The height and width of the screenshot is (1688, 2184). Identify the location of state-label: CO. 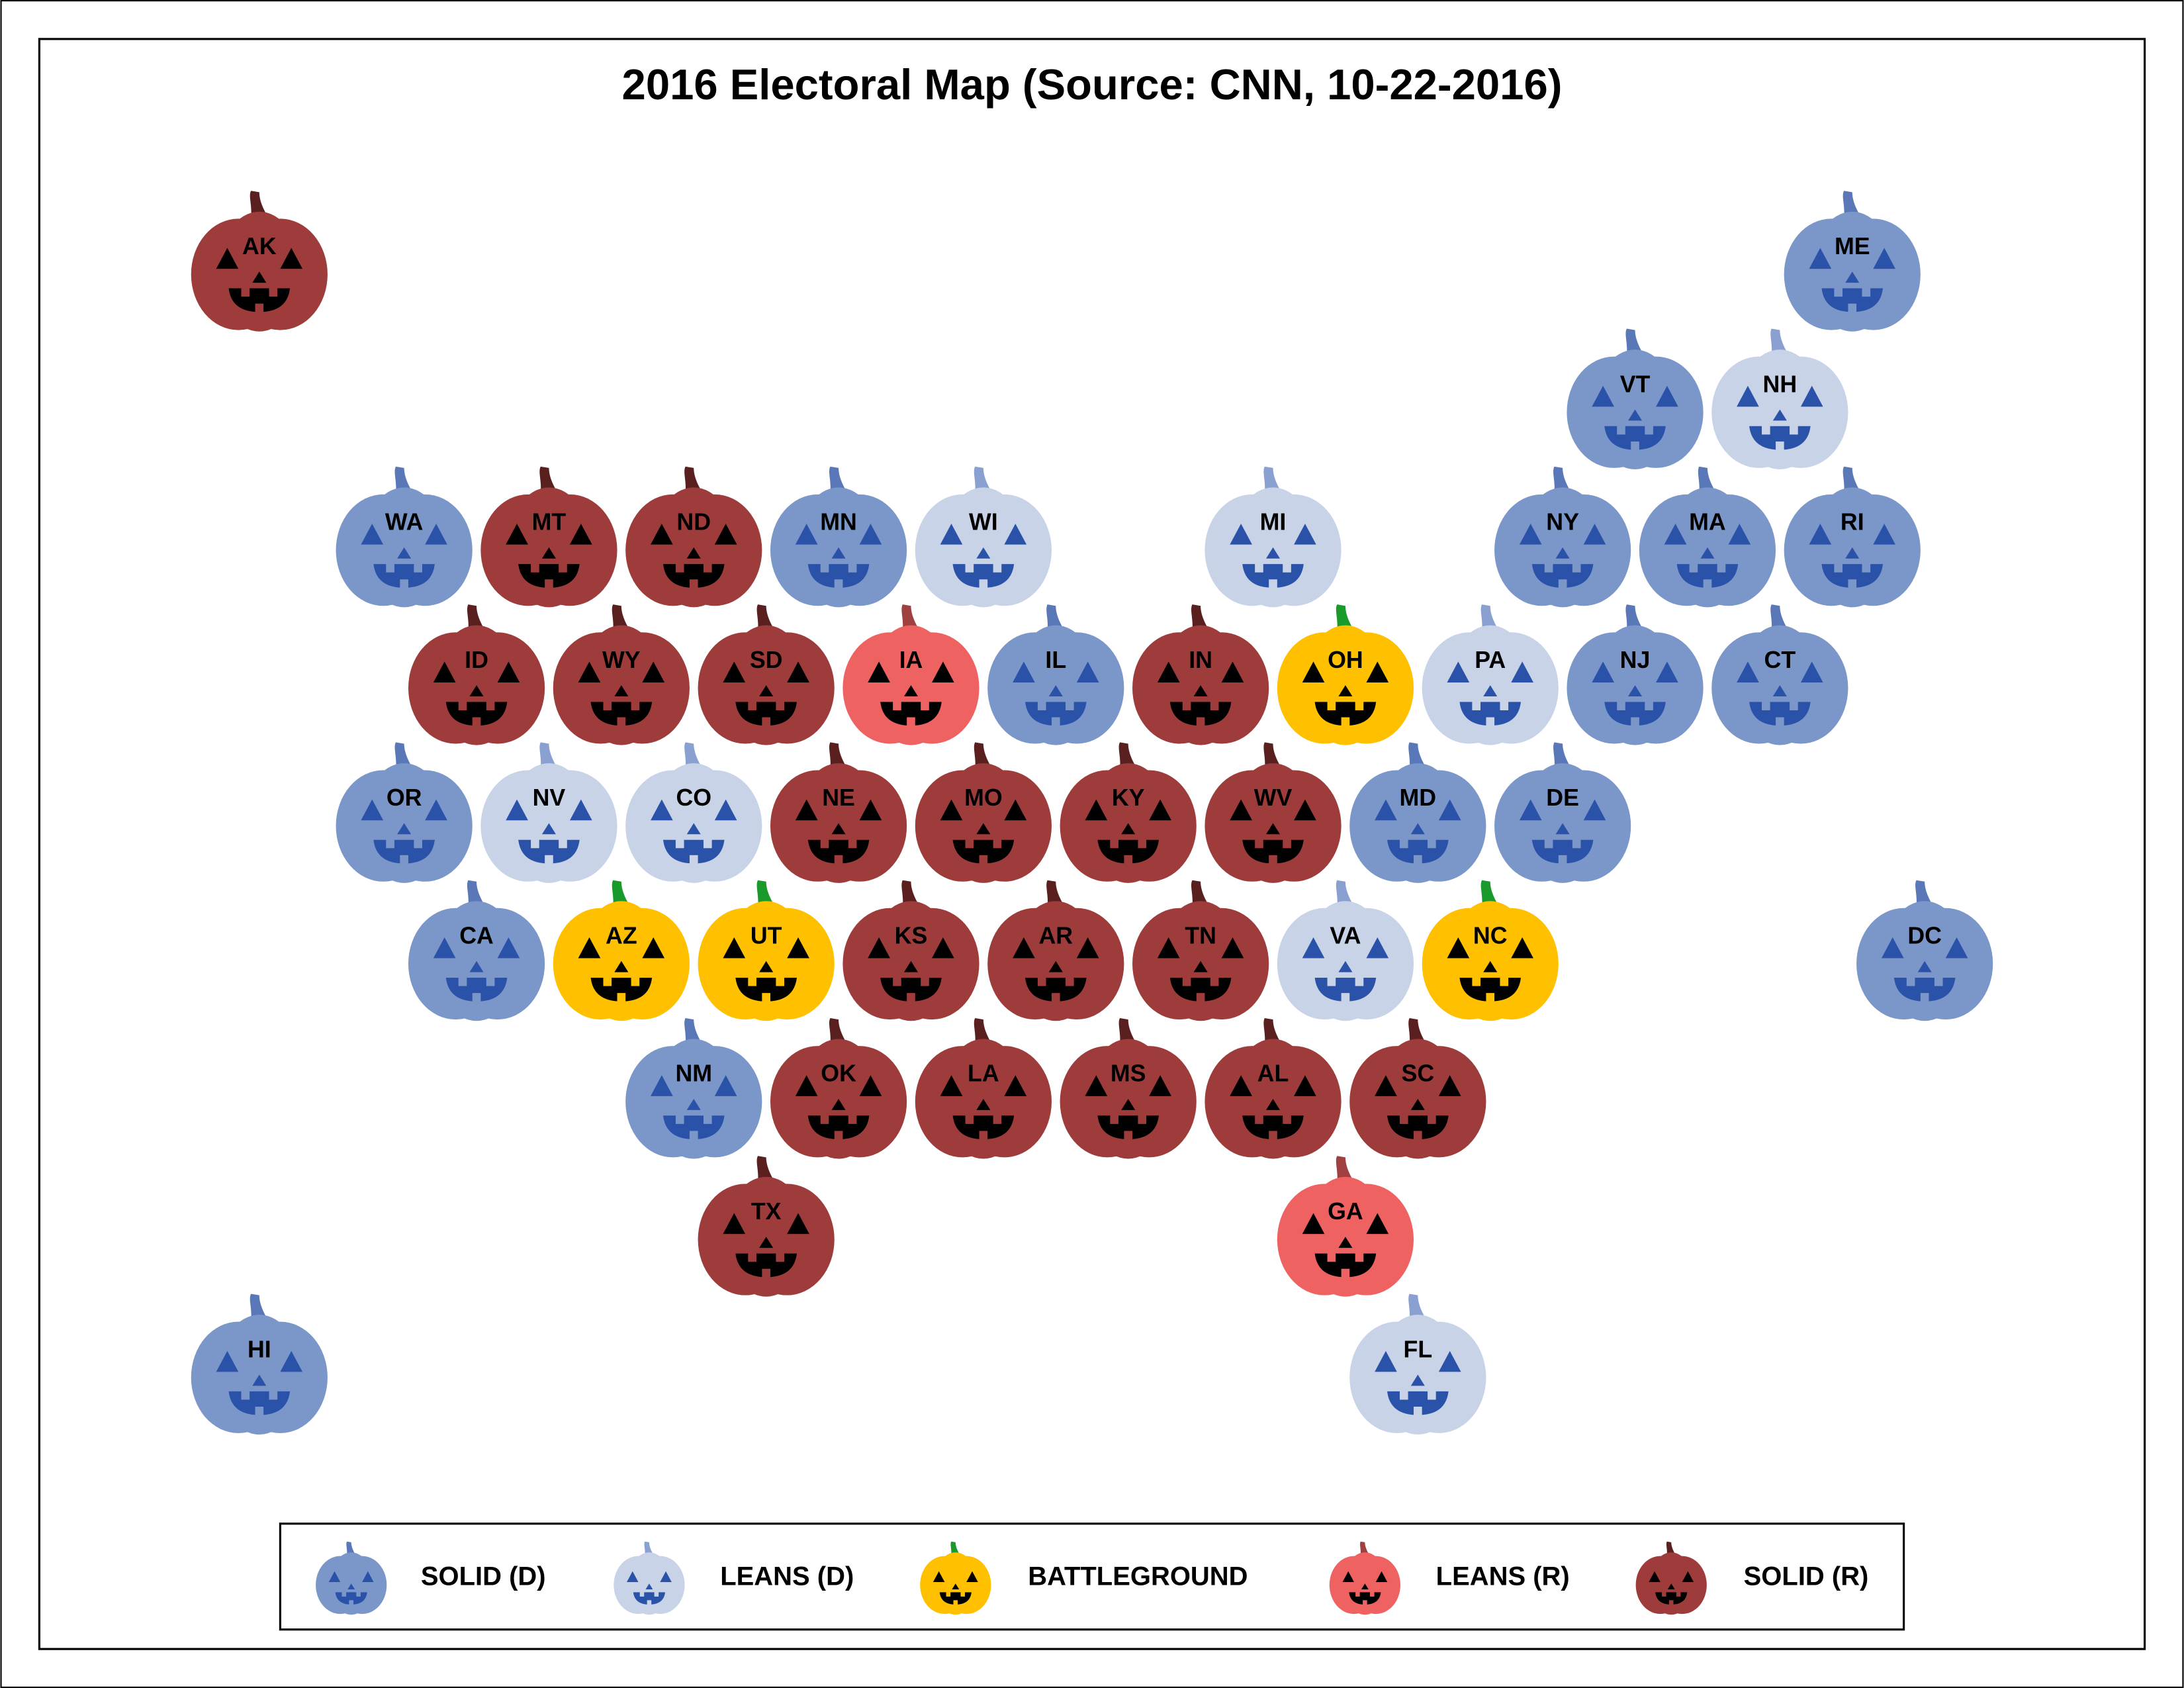
(694, 797).